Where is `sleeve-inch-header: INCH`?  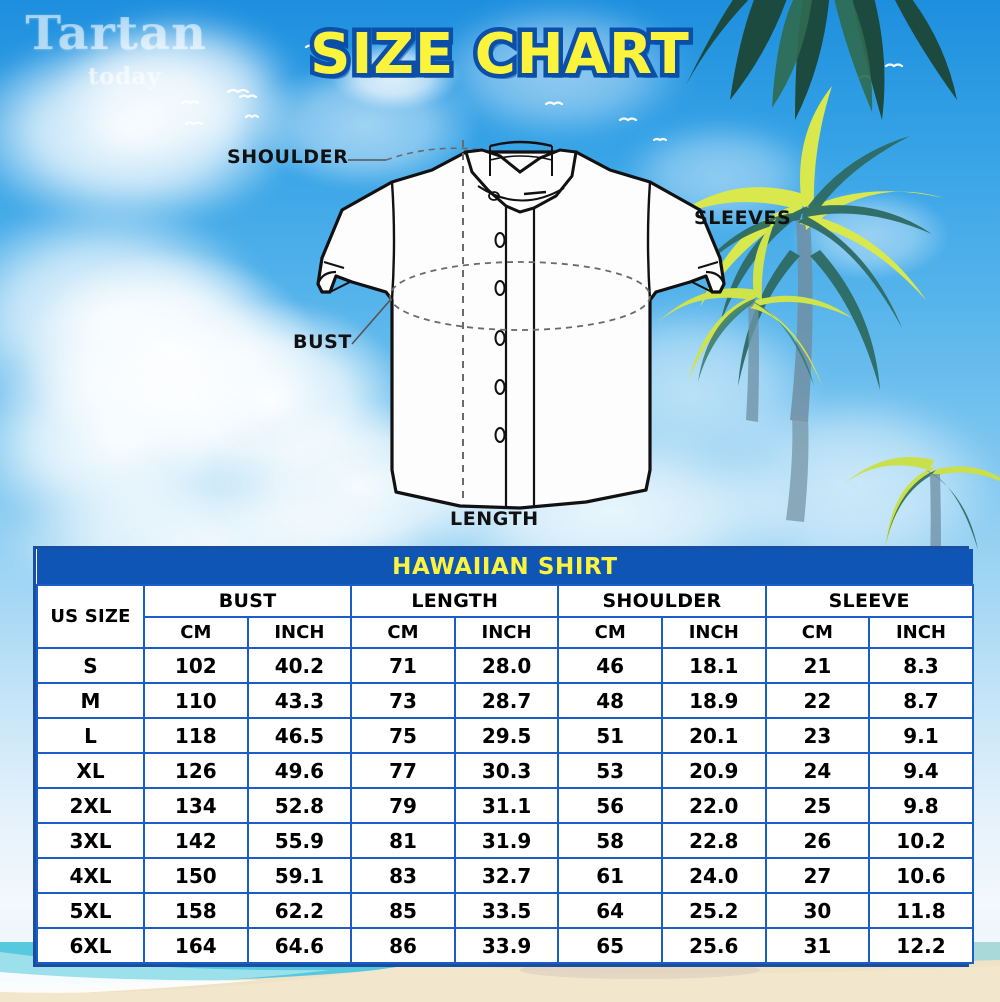 sleeve-inch-header: INCH is located at coordinates (921, 632).